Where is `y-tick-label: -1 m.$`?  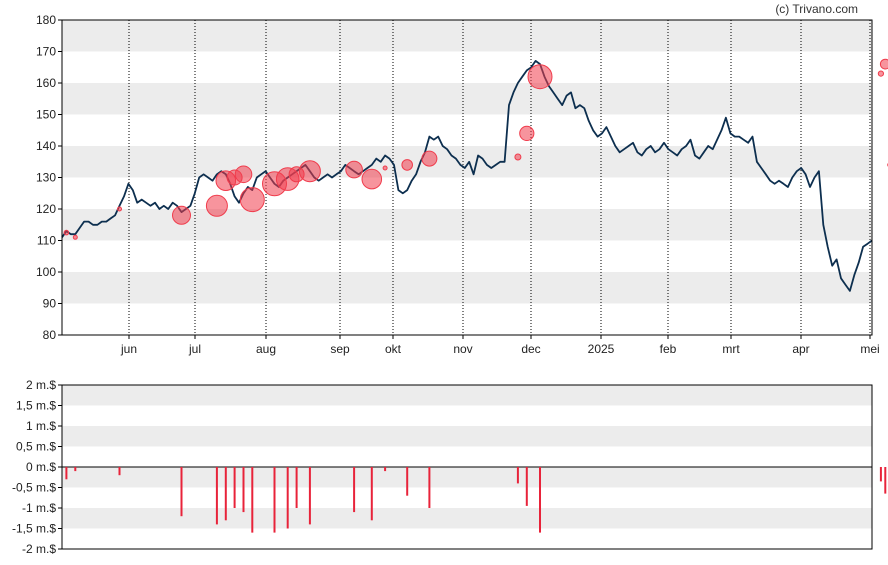
y-tick-label: -1 m.$ is located at coordinates (39, 508).